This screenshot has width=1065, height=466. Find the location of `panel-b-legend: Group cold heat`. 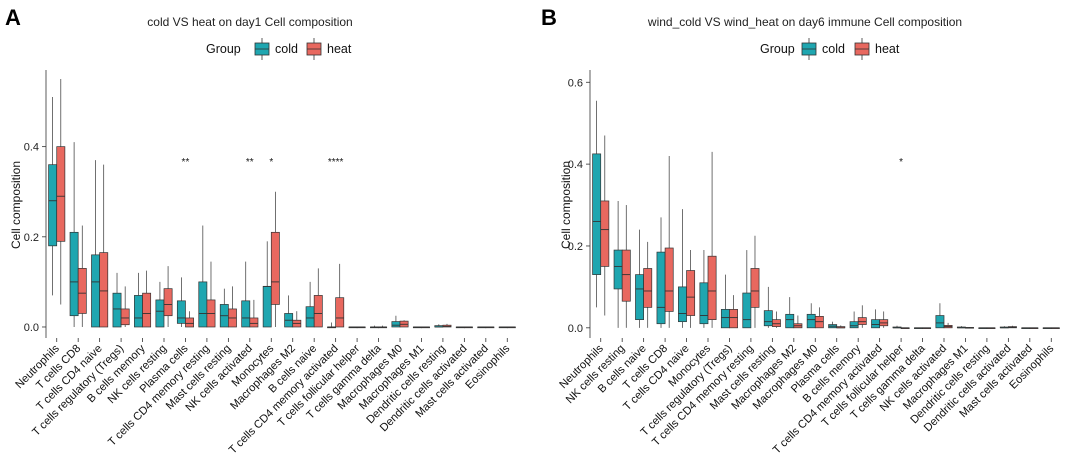

panel-b-legend: Group cold heat is located at coordinates (830, 49).